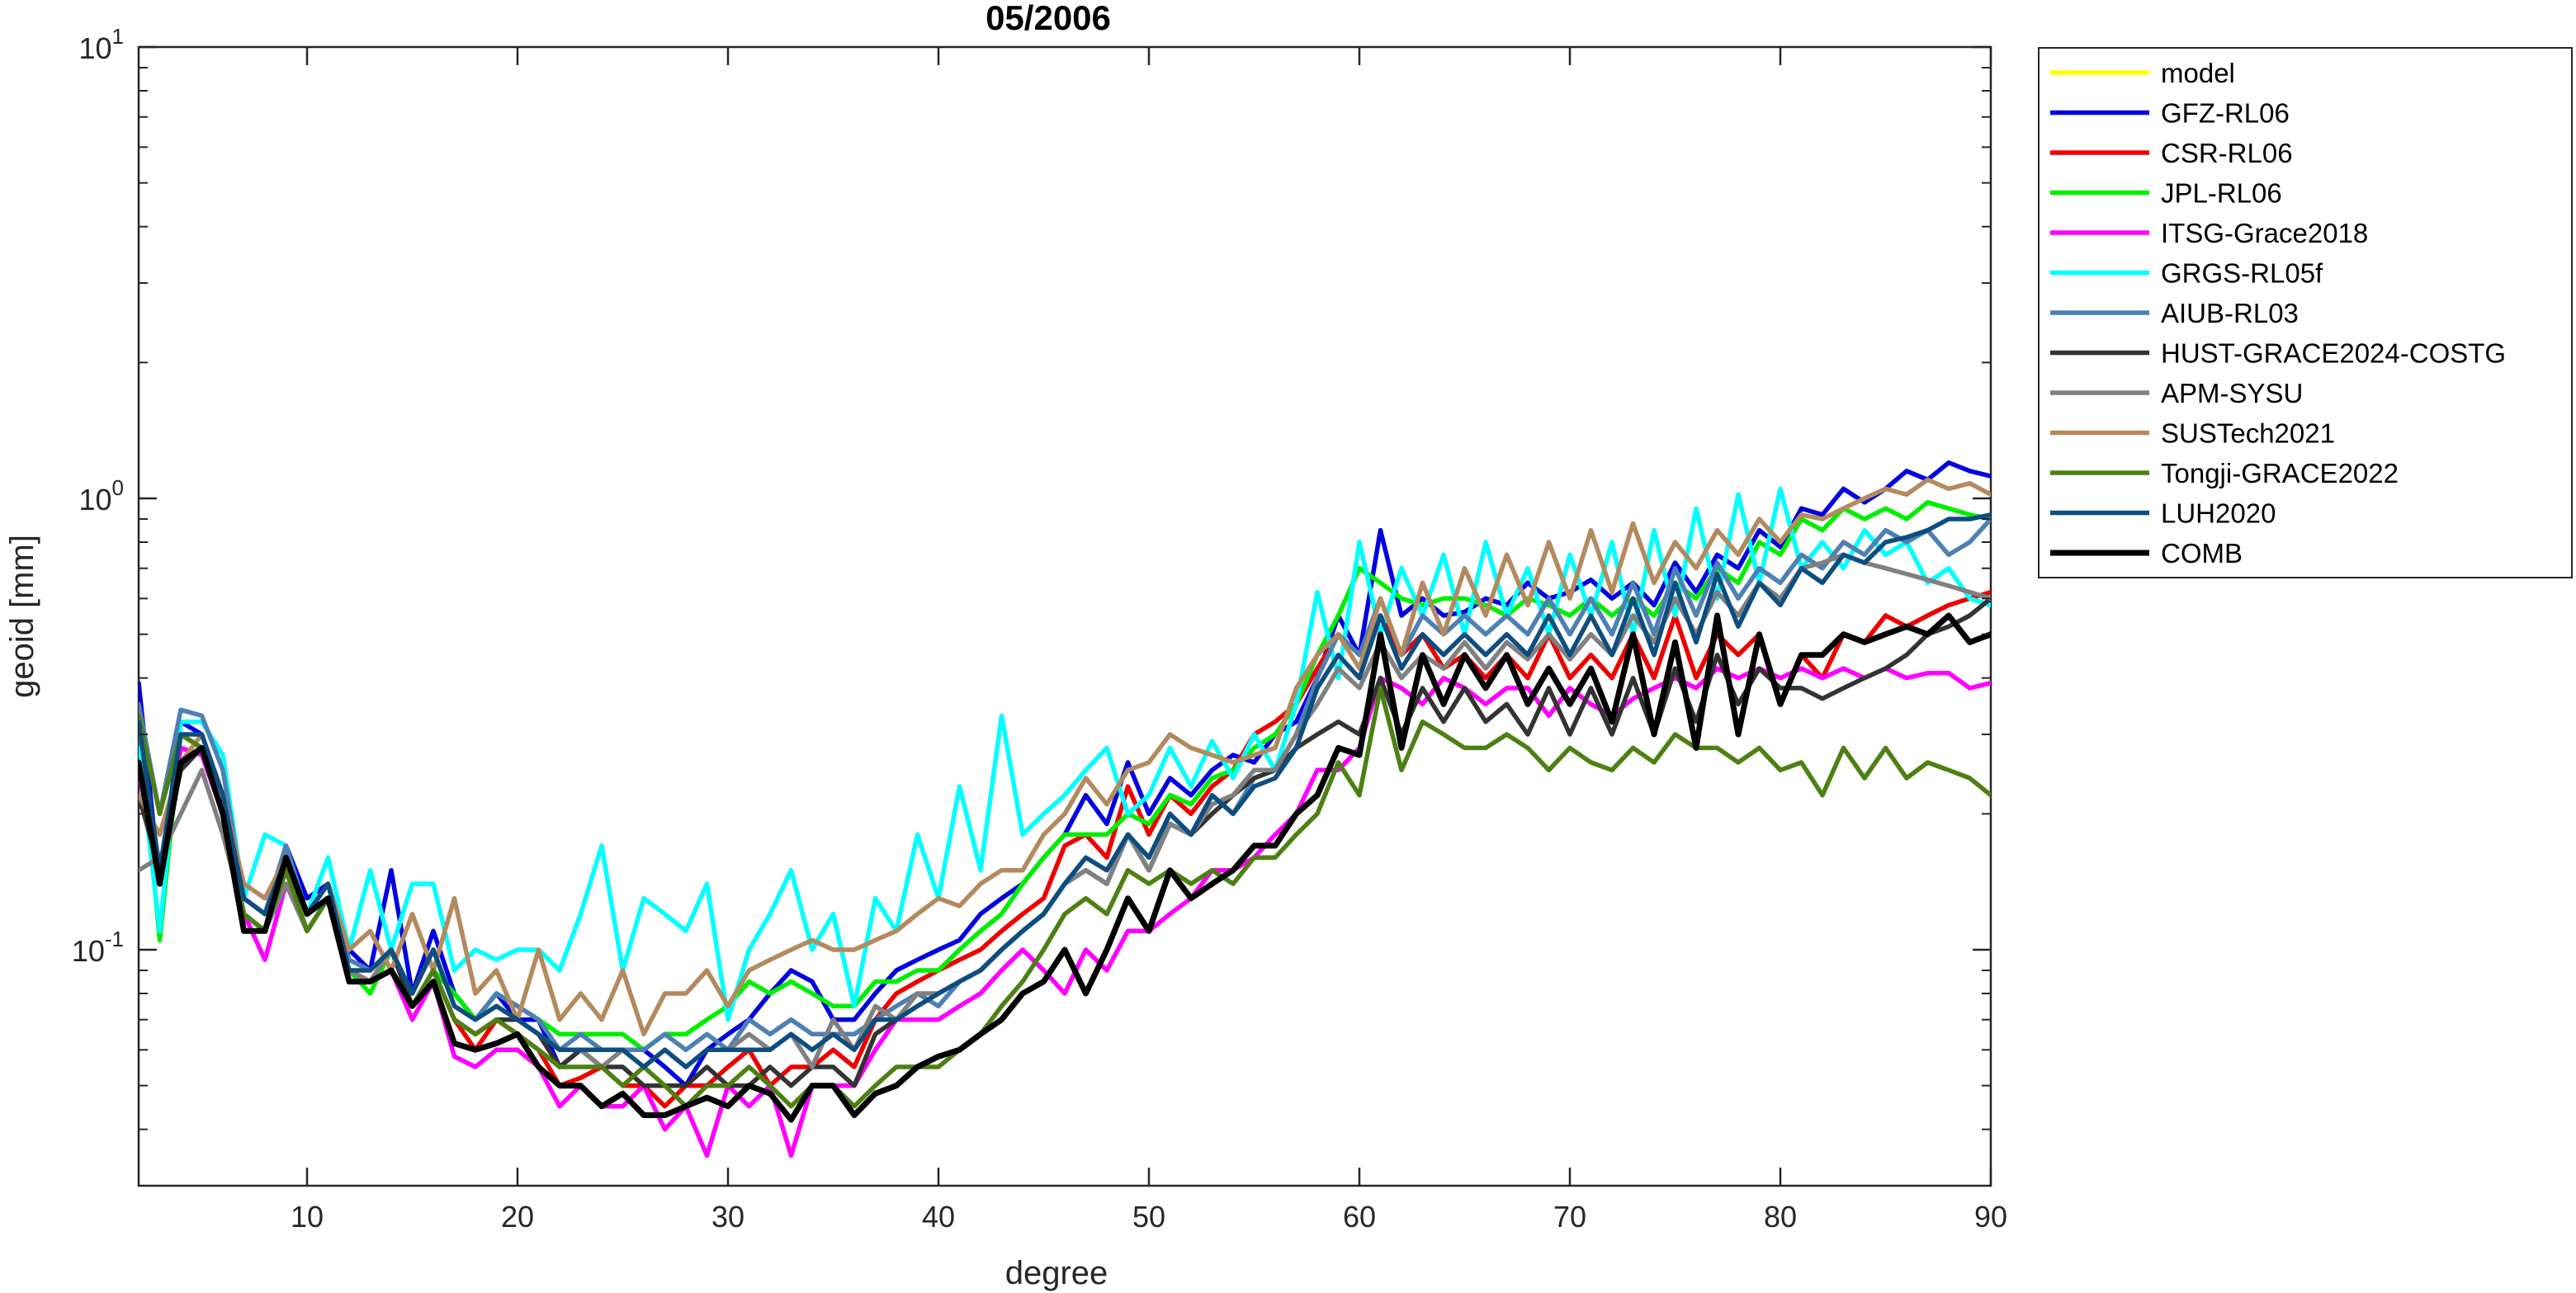  Describe the element at coordinates (2221, 193) in the screenshot. I see `legend-label: JPL-RL06` at that location.